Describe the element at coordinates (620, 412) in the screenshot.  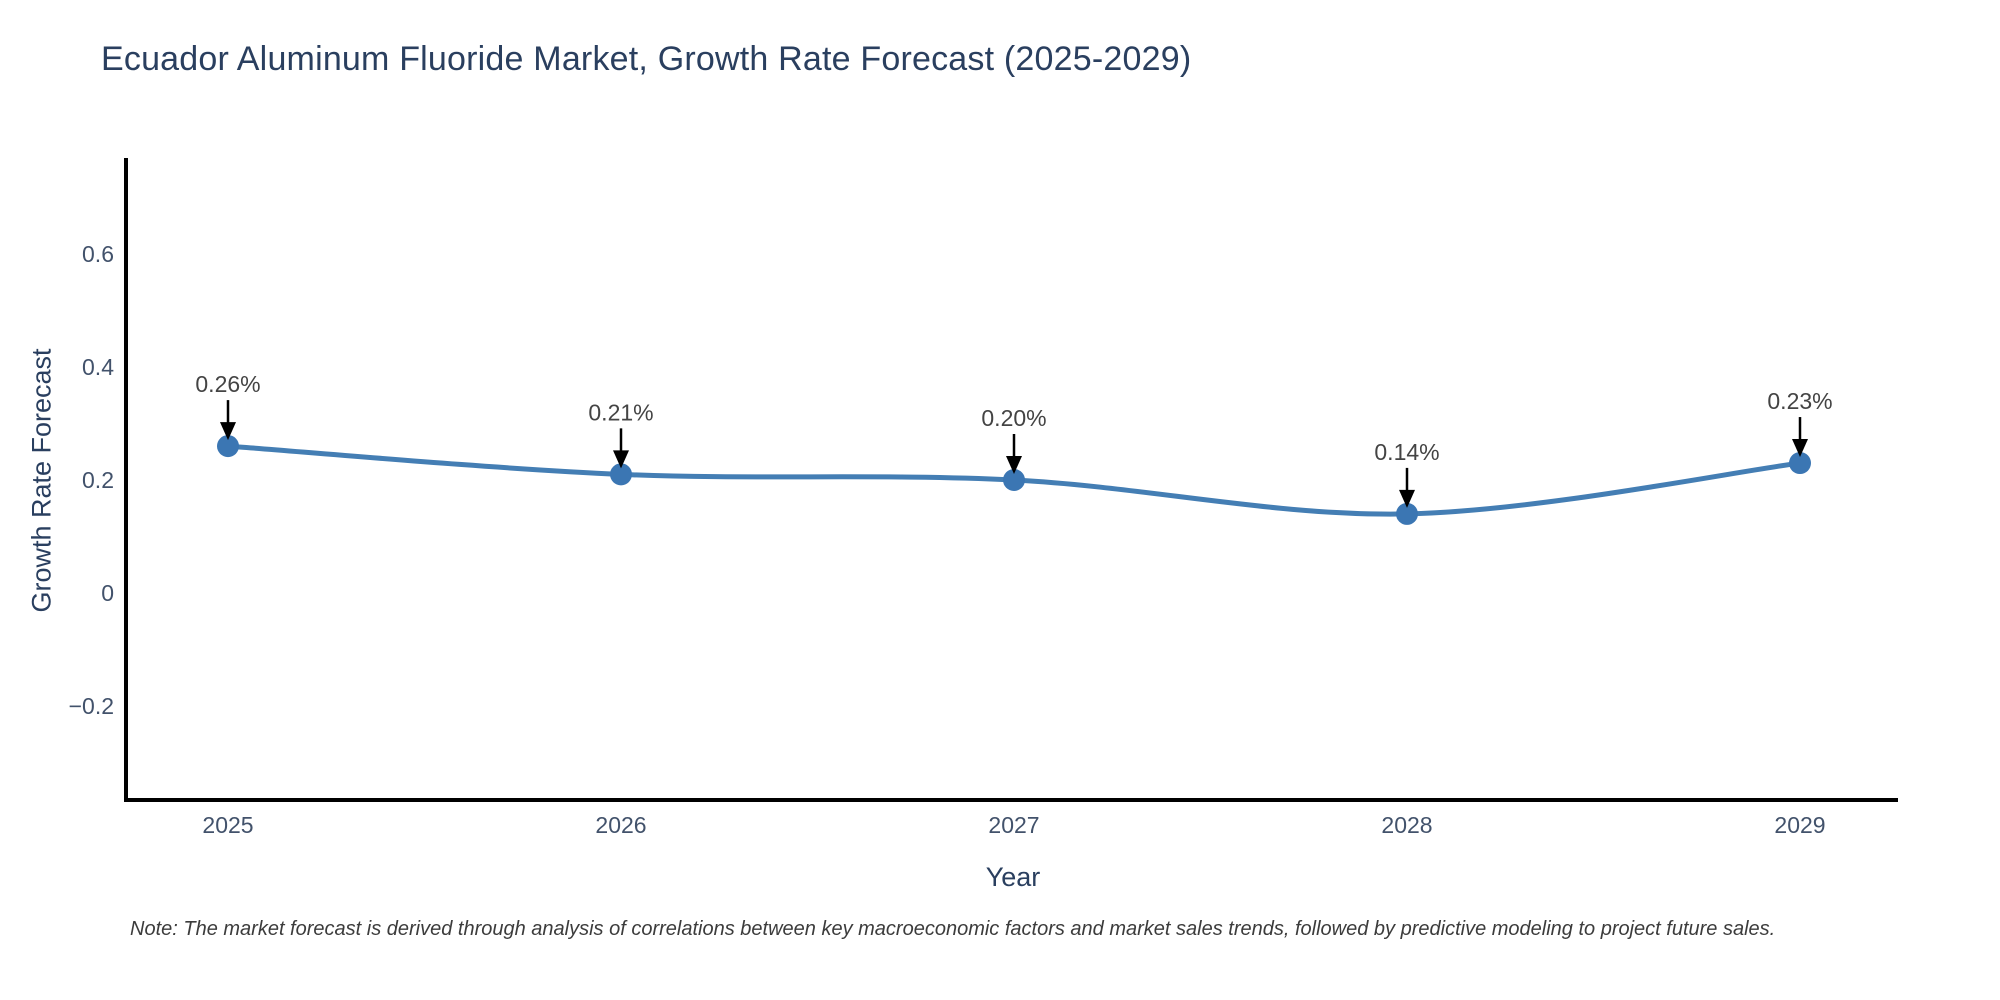
I see `point-value-label: 0.21%` at that location.